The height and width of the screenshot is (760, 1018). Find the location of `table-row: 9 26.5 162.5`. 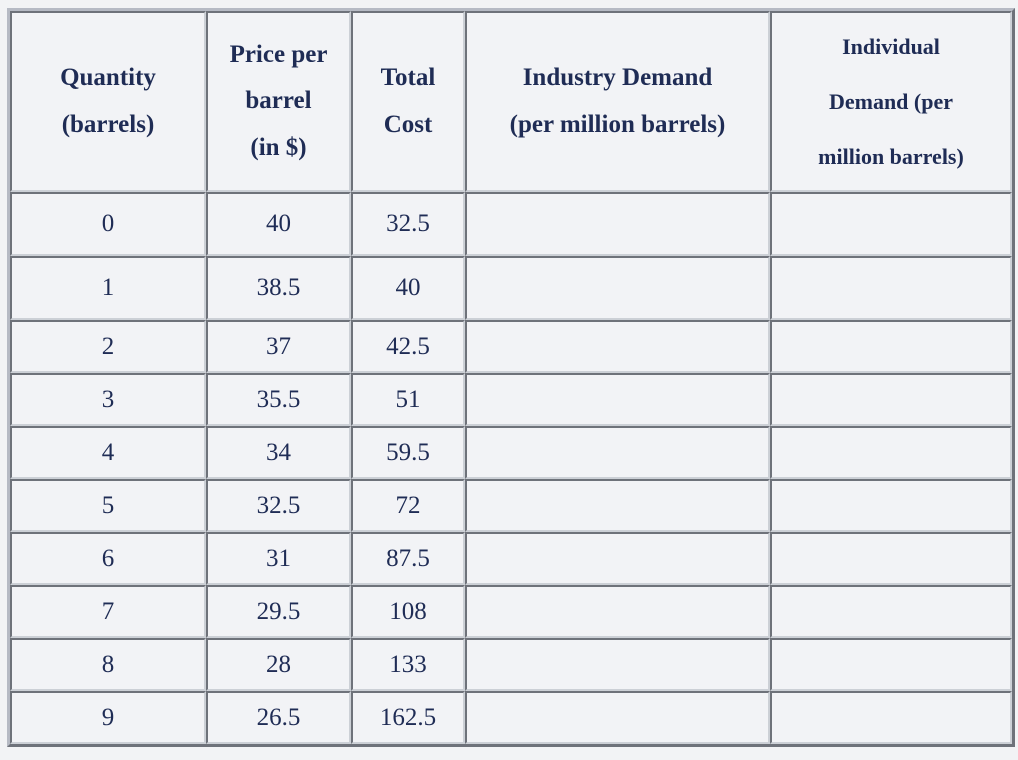

table-row: 9 26.5 162.5 is located at coordinates (511, 717).